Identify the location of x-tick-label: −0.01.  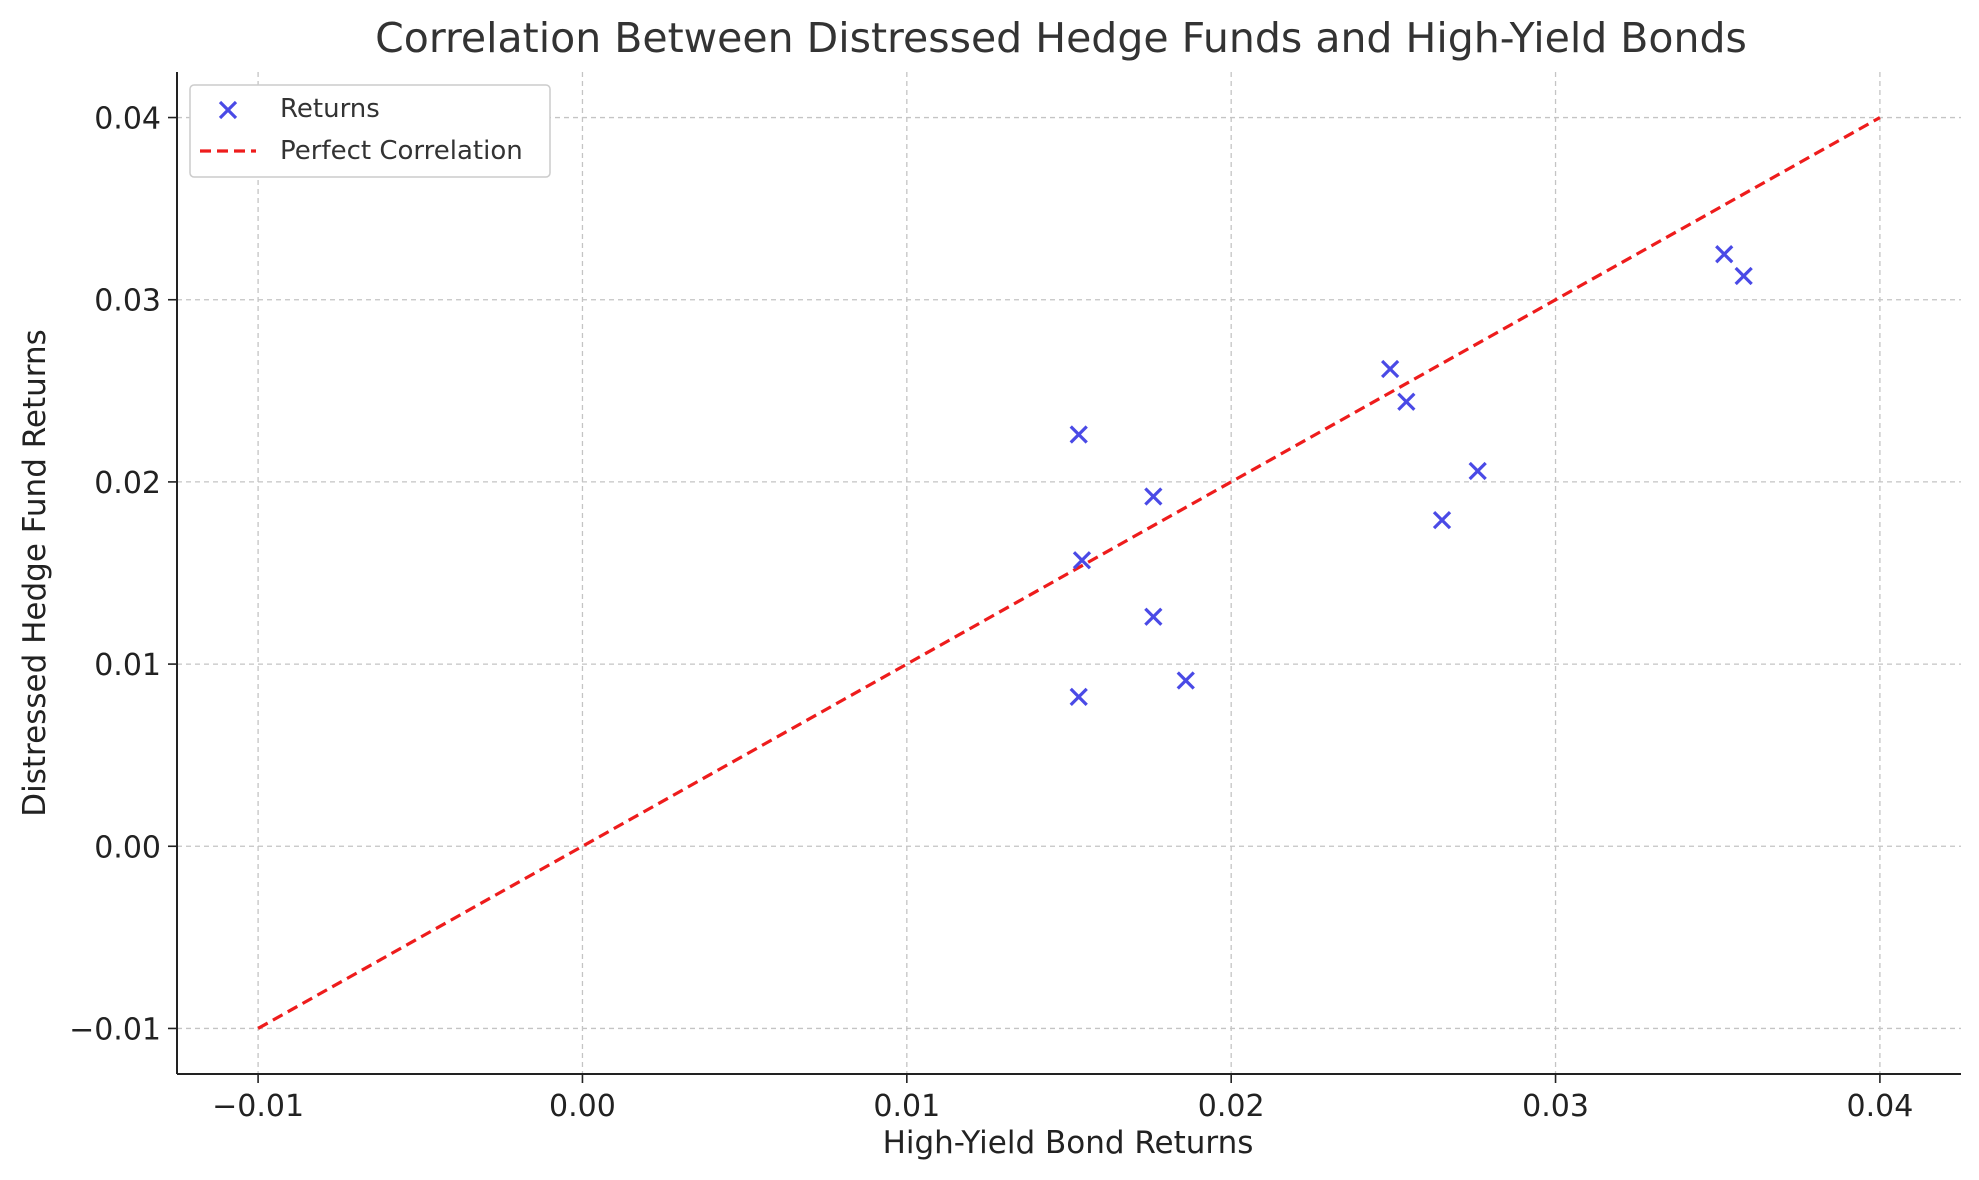
(258, 1106).